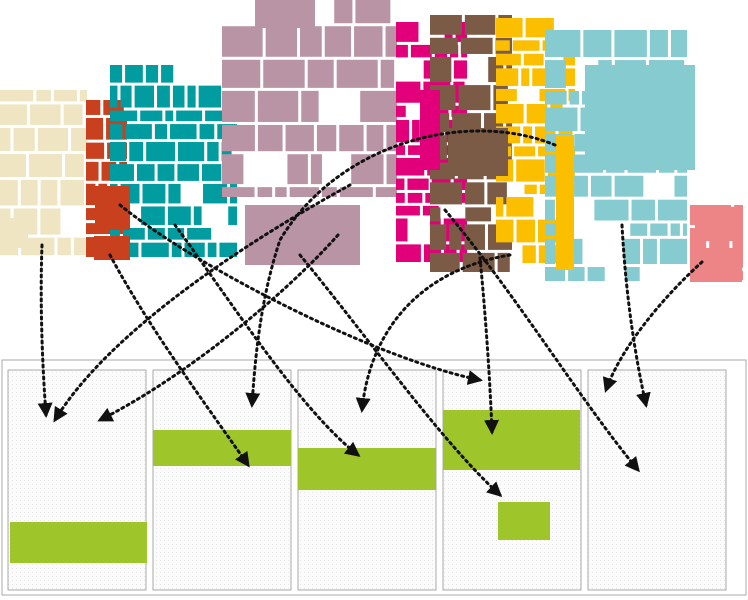  I want to click on green-block, so click(511, 440).